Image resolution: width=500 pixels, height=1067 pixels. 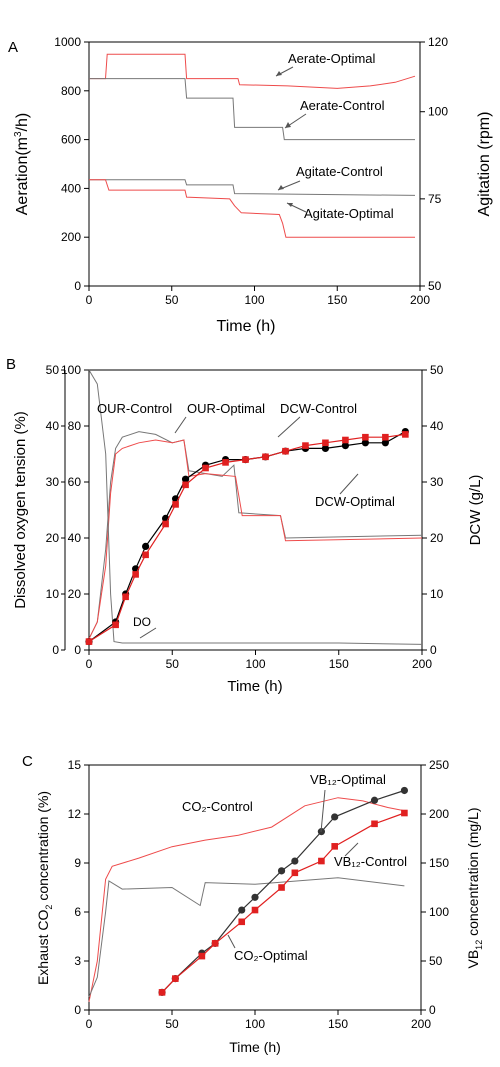 What do you see at coordinates (77, 912) in the screenshot?
I see `panel-c-y-tick-label-6: 6` at bounding box center [77, 912].